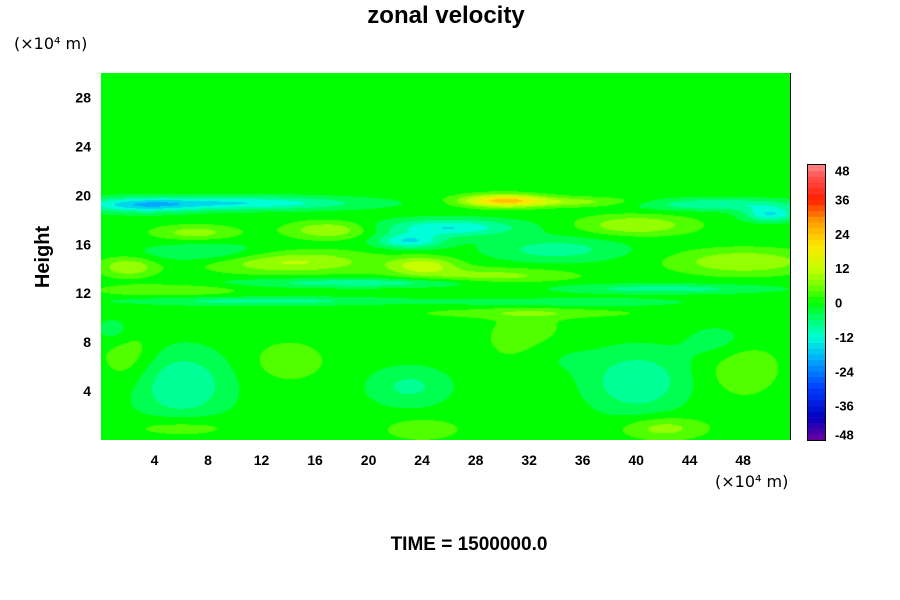 This screenshot has width=900, height=600. Describe the element at coordinates (583, 460) in the screenshot. I see `x-tick-label: 36` at that location.